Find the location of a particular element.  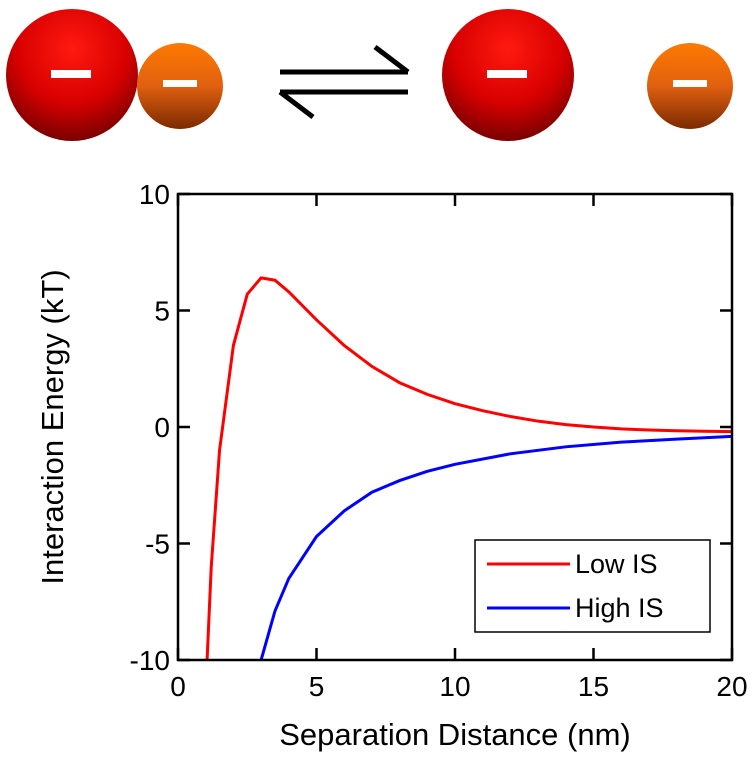

x-tick-label: 15 is located at coordinates (593, 686).